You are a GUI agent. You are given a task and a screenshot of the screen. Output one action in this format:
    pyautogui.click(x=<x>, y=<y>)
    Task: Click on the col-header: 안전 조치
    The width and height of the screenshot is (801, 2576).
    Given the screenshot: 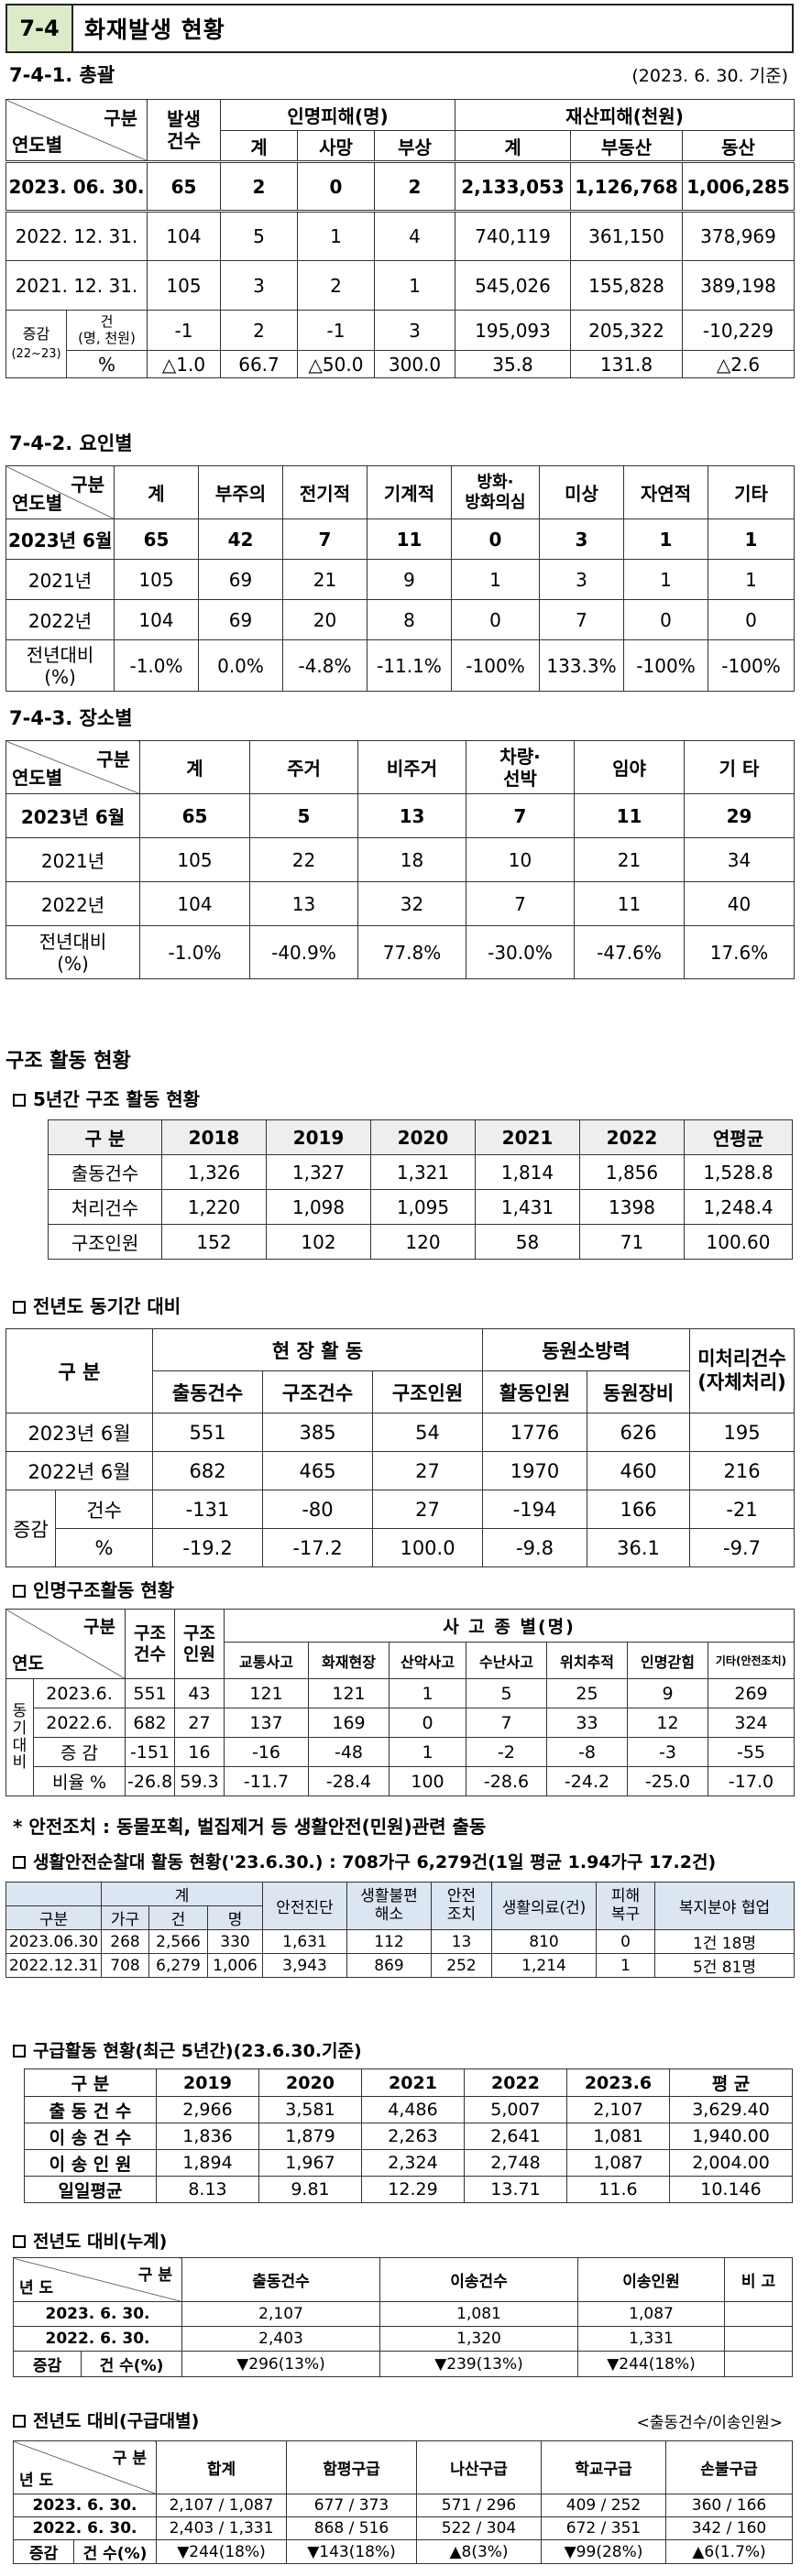 What is the action you would take?
    pyautogui.click(x=462, y=1906)
    